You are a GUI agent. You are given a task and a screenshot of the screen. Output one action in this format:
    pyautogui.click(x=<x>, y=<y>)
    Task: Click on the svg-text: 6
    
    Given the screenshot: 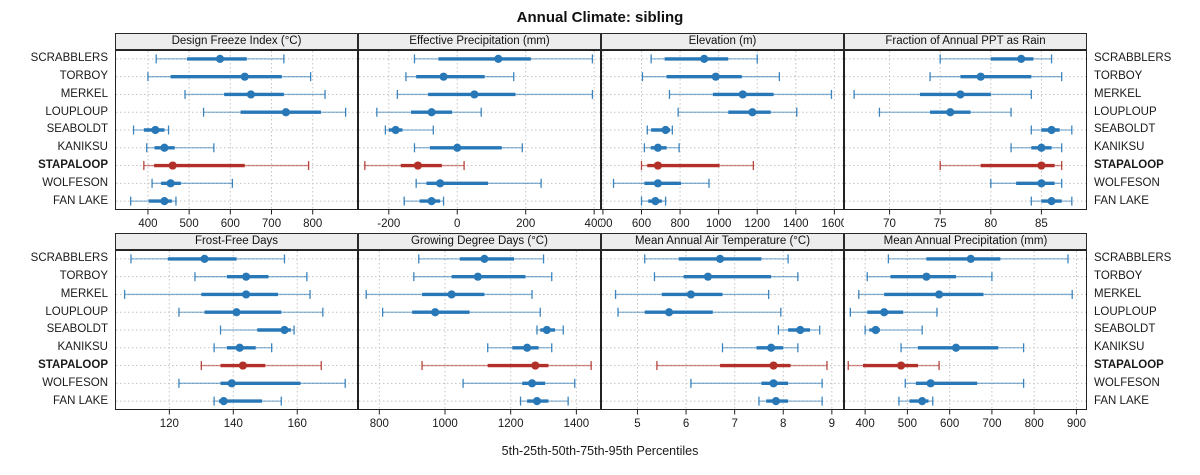 What is the action you would take?
    pyautogui.click(x=686, y=424)
    